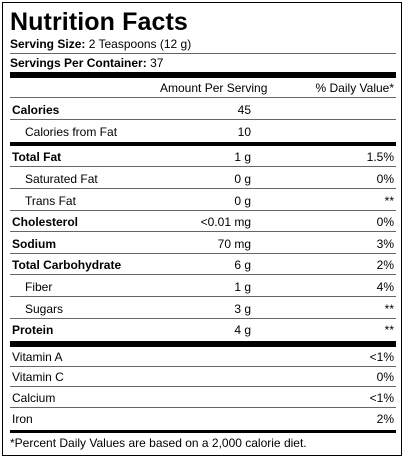 The width and height of the screenshot is (410, 460). What do you see at coordinates (234, 244) in the screenshot?
I see `nutrient-amount: 70 mg` at bounding box center [234, 244].